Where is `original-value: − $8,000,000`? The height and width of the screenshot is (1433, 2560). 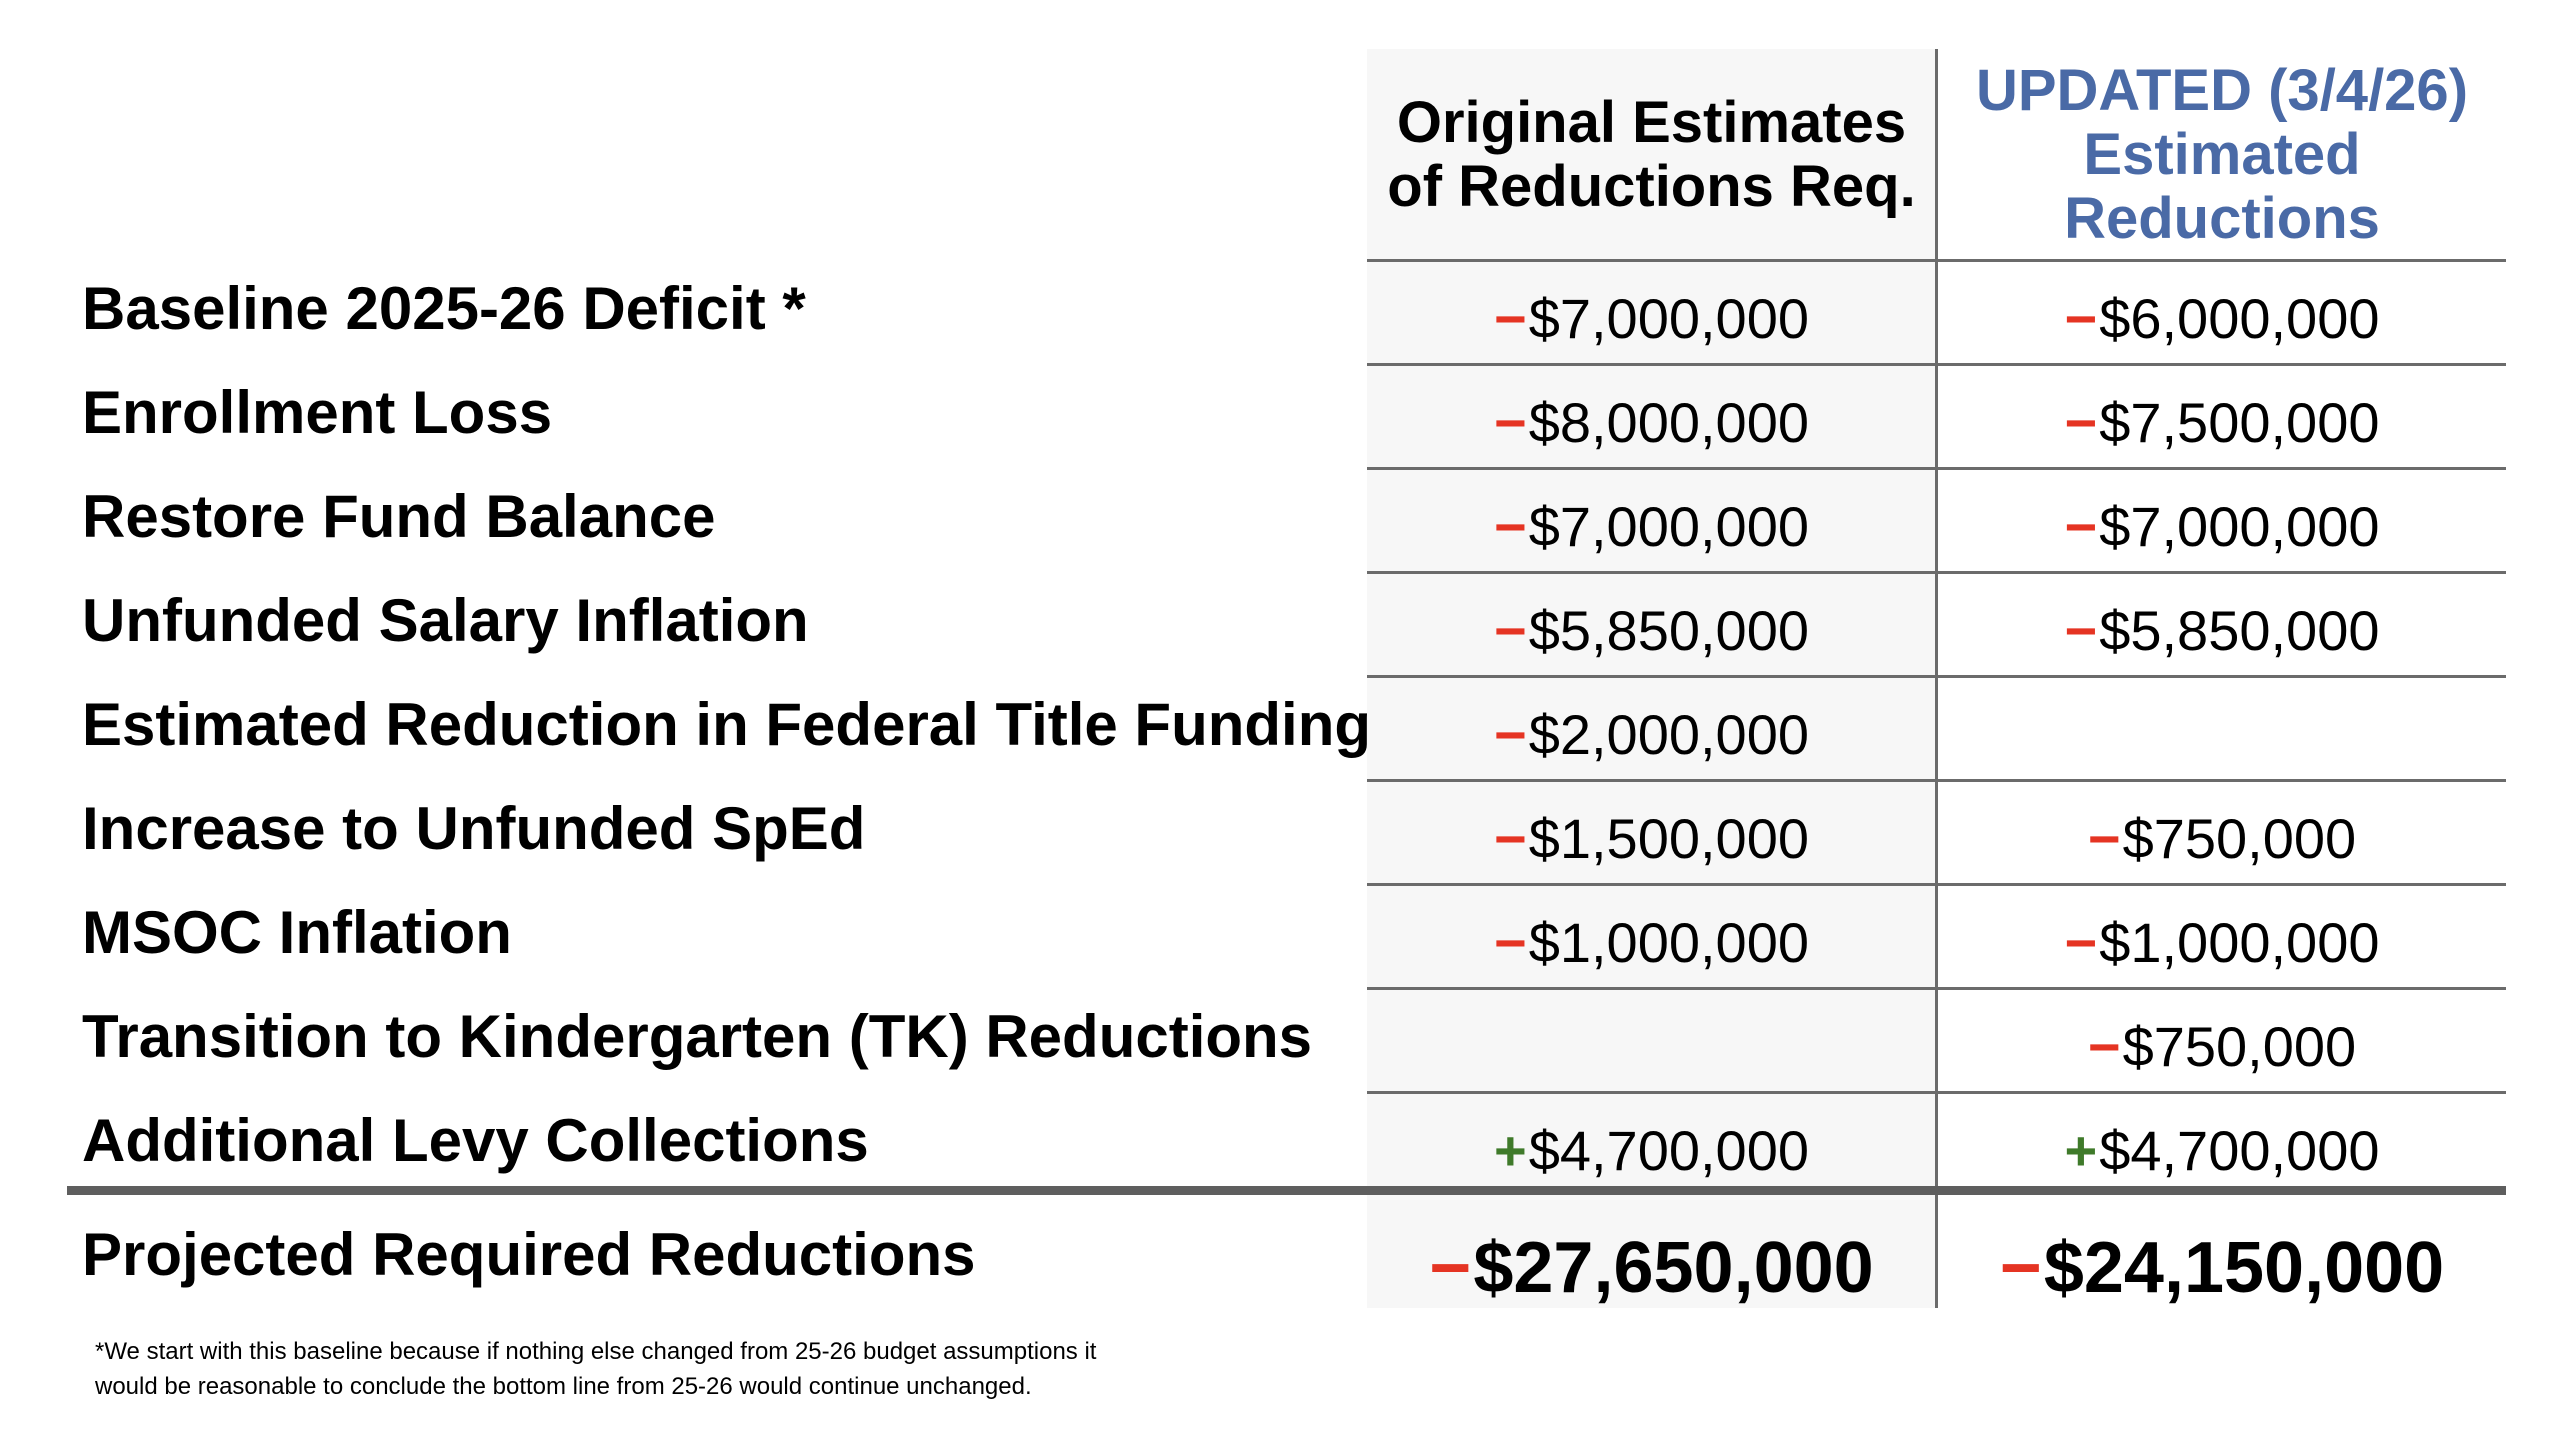
original-value: − $8,000,000 is located at coordinates (1651, 422).